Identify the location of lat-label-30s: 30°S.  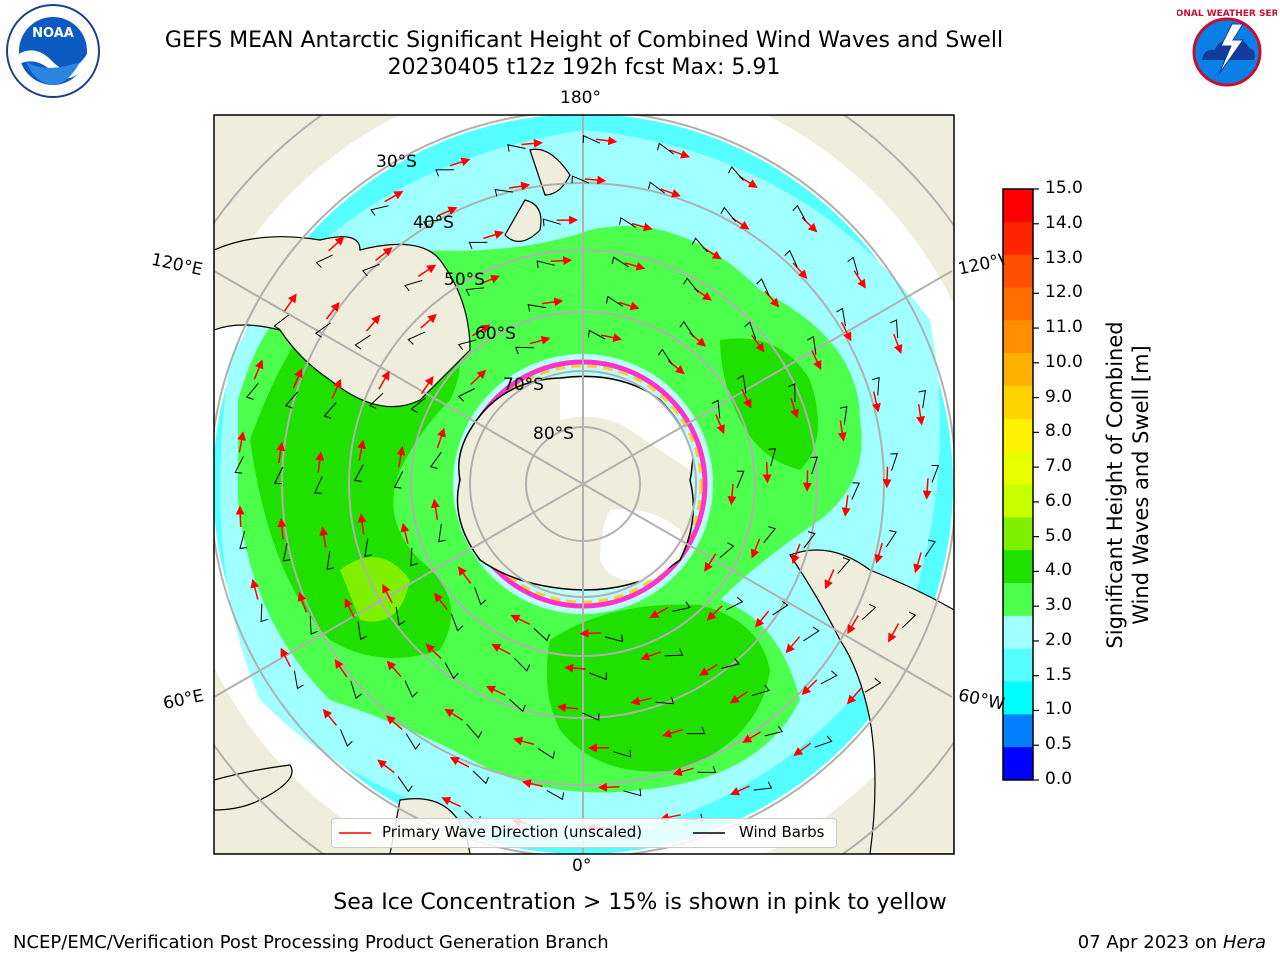
(396, 162).